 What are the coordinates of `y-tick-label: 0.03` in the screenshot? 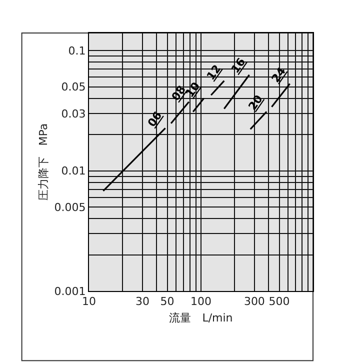 It's located at (73, 113).